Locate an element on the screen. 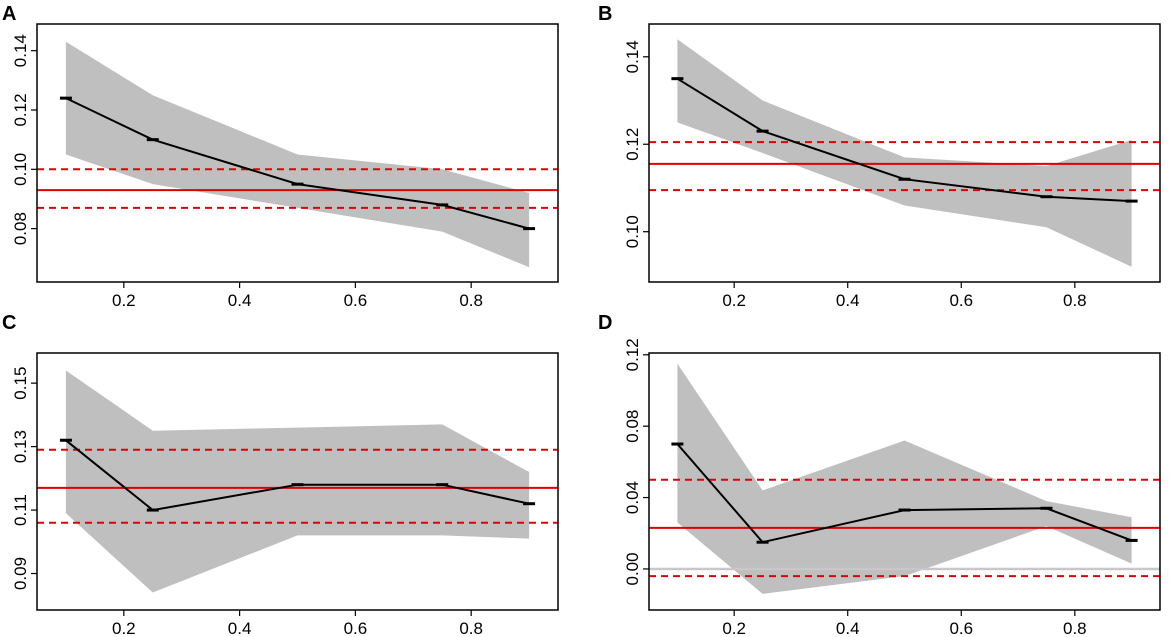 Image resolution: width=1170 pixels, height=637 pixels. y-tick-label: 0.13 is located at coordinates (20, 446).